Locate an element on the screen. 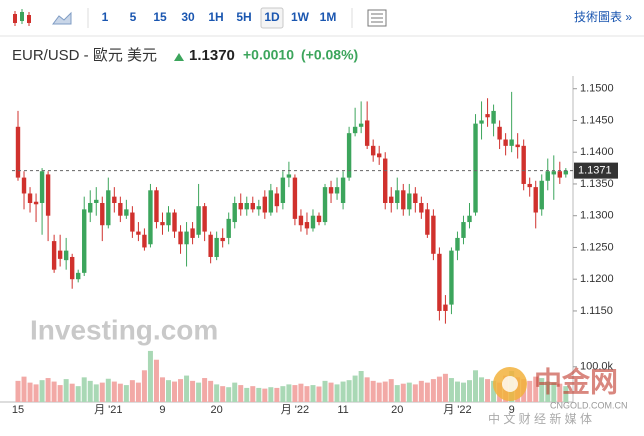  x-tick-label: 月 '21 is located at coordinates (108, 410).